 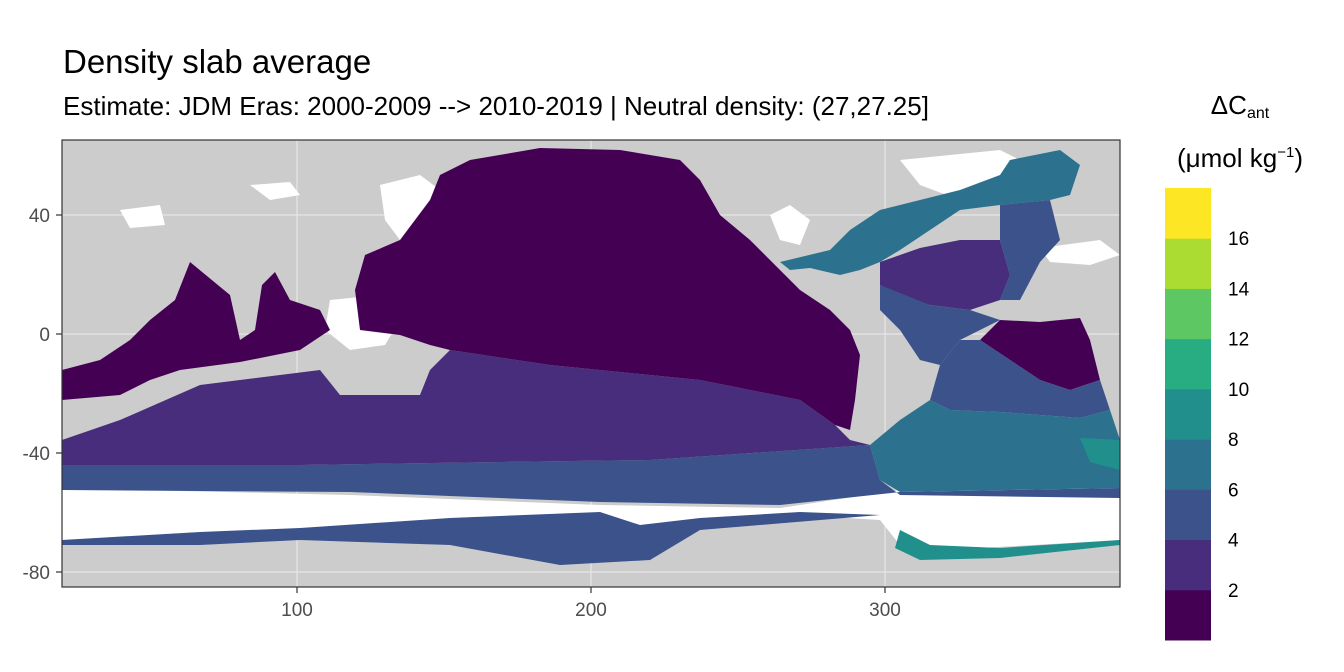 I want to click on south-atlantic-teal-patch, so click(x=1100, y=454).